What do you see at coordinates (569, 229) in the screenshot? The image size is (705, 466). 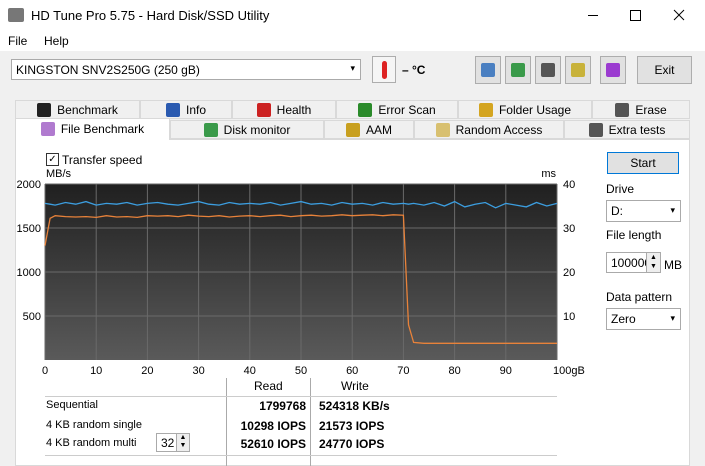 I see `y2-tick-label: 30` at bounding box center [569, 229].